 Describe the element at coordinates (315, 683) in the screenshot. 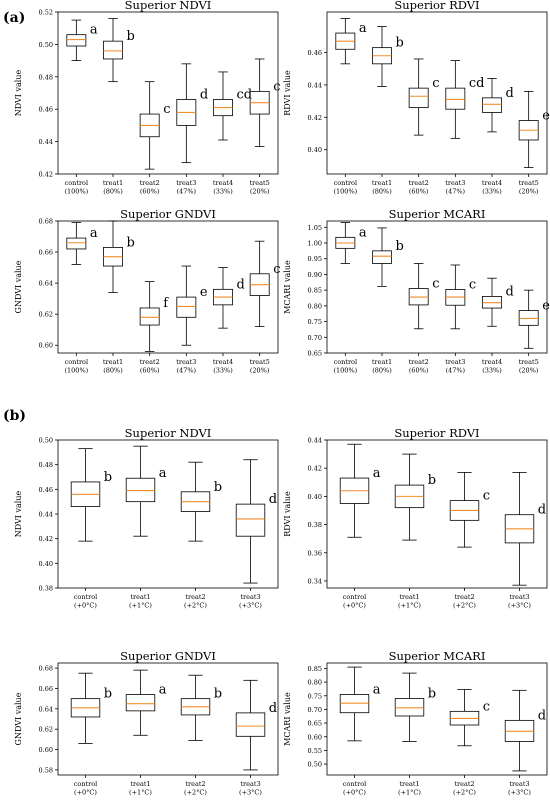

I see `y-tick-label: 0.80` at that location.